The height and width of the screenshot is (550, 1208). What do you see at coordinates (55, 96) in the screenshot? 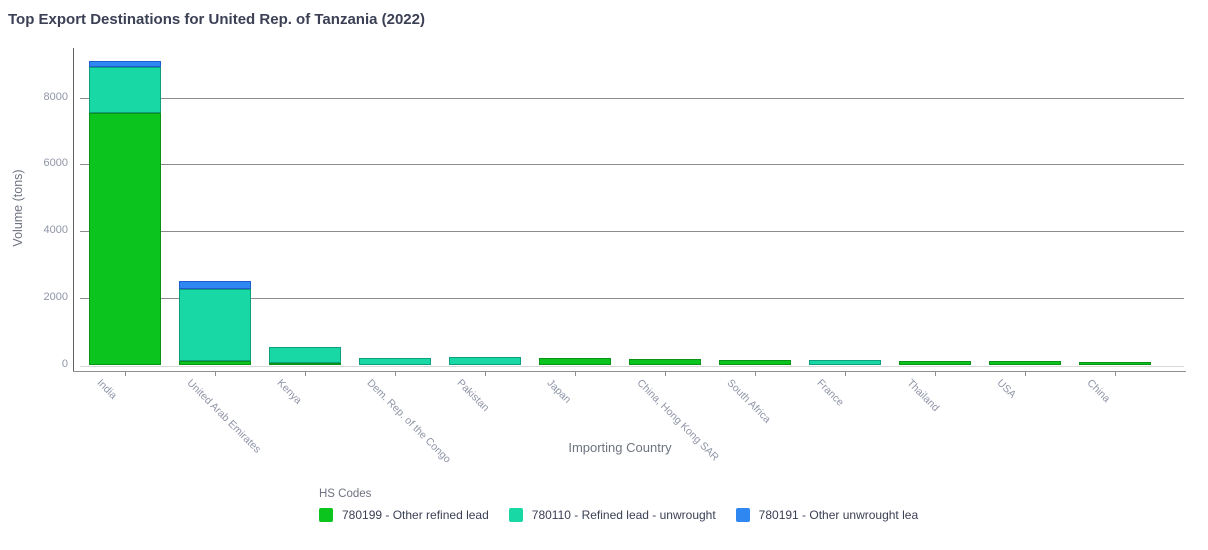
I see `y-tick-label-8000: 8000` at bounding box center [55, 96].